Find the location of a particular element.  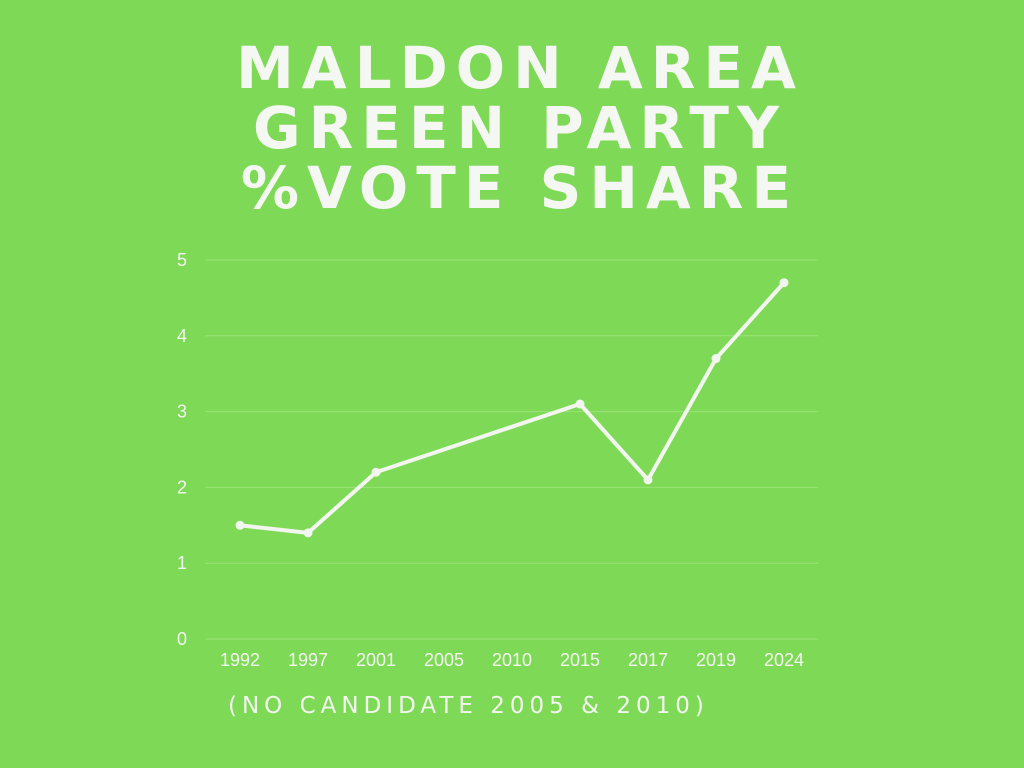

title-line-2: GREEN PARTY is located at coordinates (520, 128).